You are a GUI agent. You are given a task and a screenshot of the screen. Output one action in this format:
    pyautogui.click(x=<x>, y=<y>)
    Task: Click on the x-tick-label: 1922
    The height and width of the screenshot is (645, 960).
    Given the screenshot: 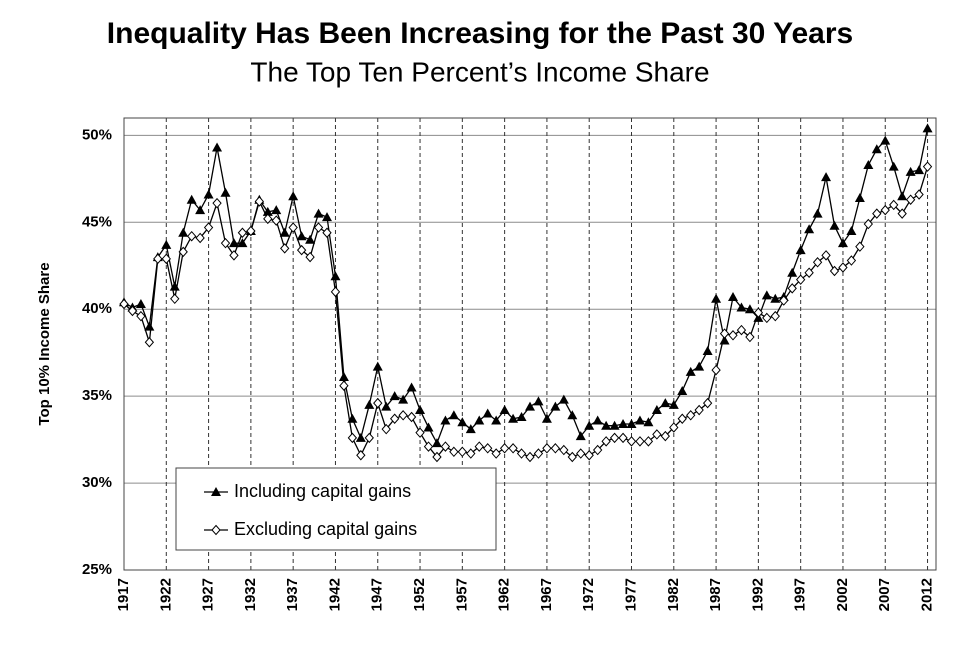 What is the action you would take?
    pyautogui.click(x=165, y=594)
    